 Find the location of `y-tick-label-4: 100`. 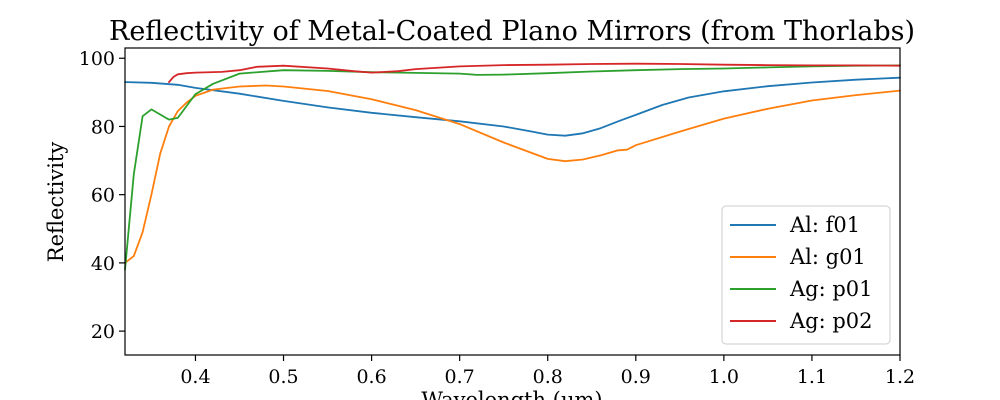

y-tick-label-4: 100 is located at coordinates (97, 59).